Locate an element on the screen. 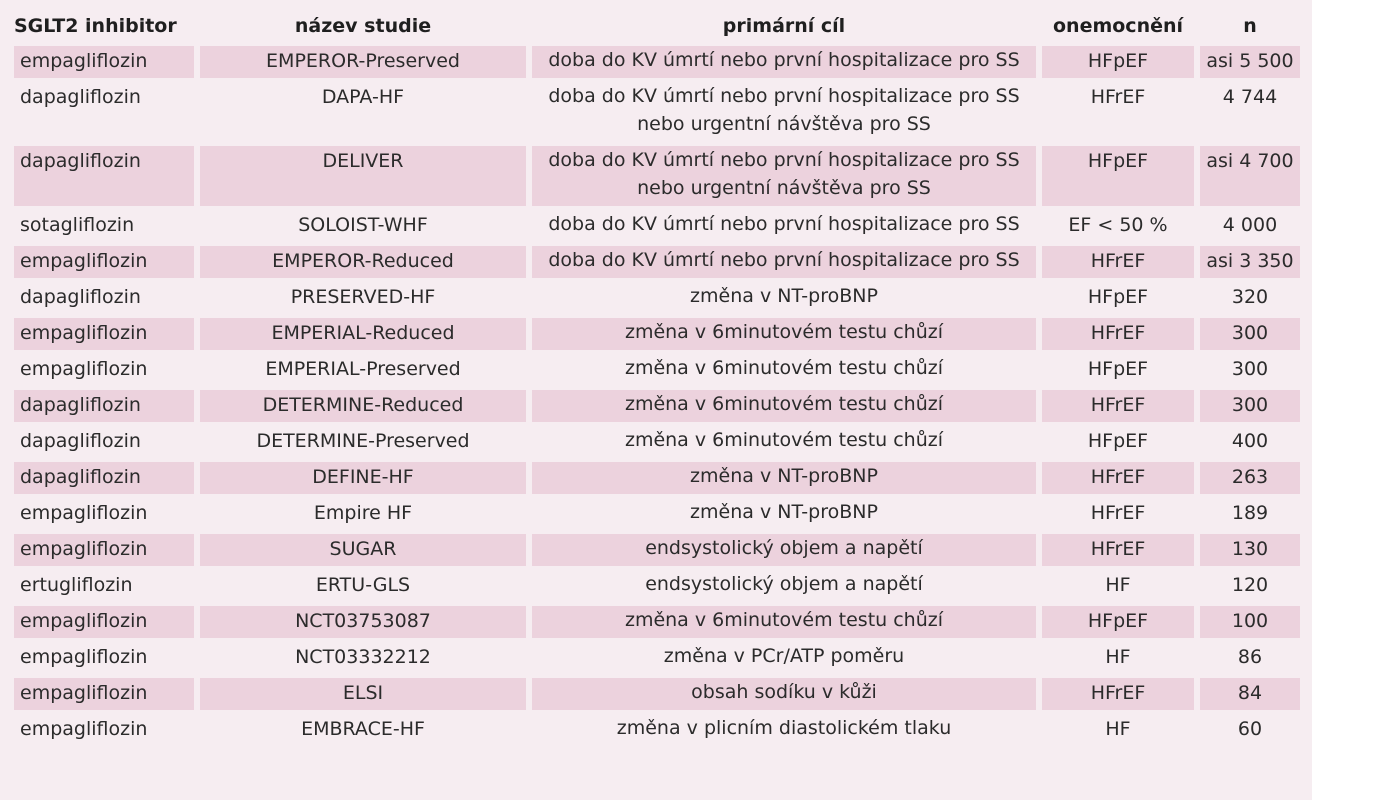  cell-study-name: DETERMINE-Reduced is located at coordinates (363, 406).